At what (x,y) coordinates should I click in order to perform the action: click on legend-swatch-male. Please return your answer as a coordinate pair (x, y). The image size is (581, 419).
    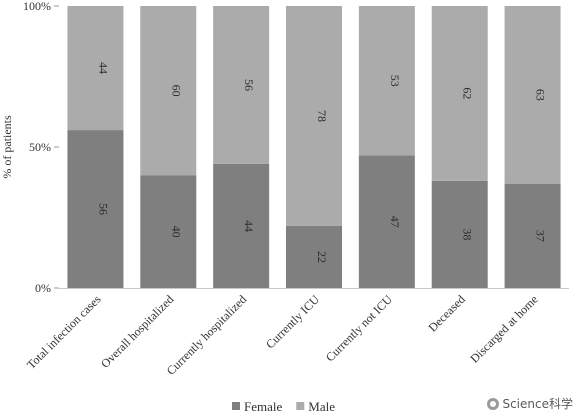
    Looking at the image, I should click on (300, 406).